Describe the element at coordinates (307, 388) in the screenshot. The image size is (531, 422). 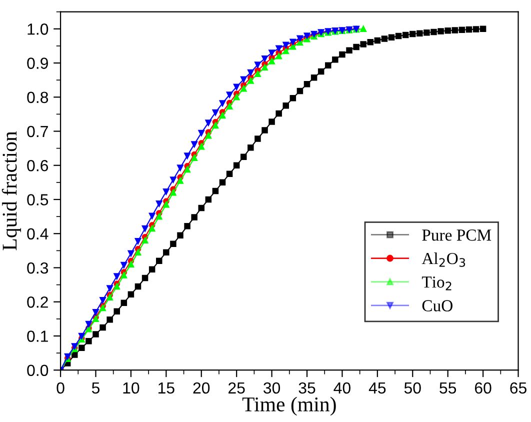
I see `x-tick-label: 35` at that location.